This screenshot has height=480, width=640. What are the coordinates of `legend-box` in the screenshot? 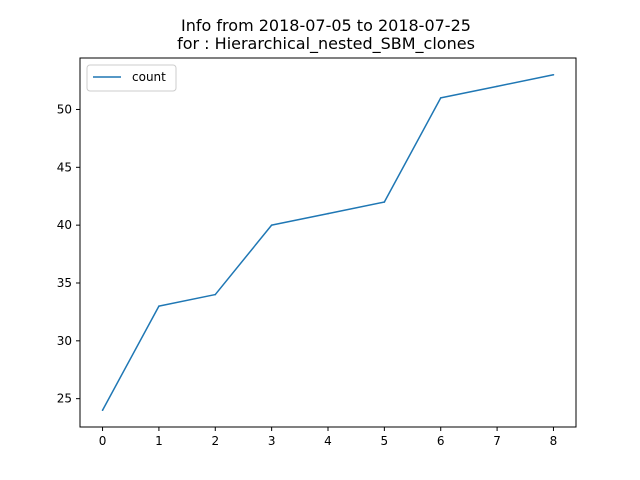 It's located at (131, 78).